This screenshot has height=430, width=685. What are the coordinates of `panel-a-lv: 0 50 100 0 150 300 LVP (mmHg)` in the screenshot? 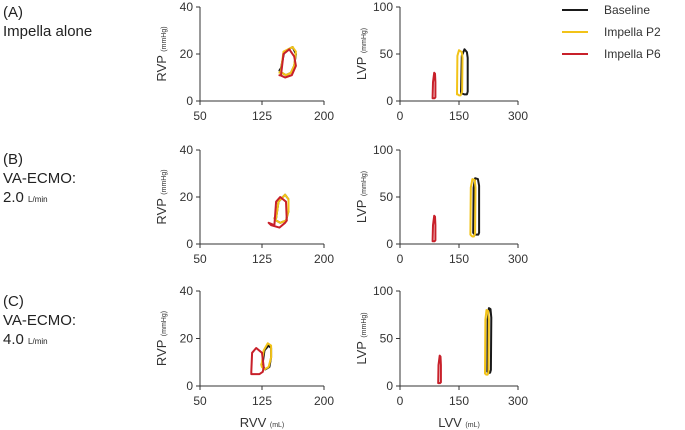 It's located at (441, 61).